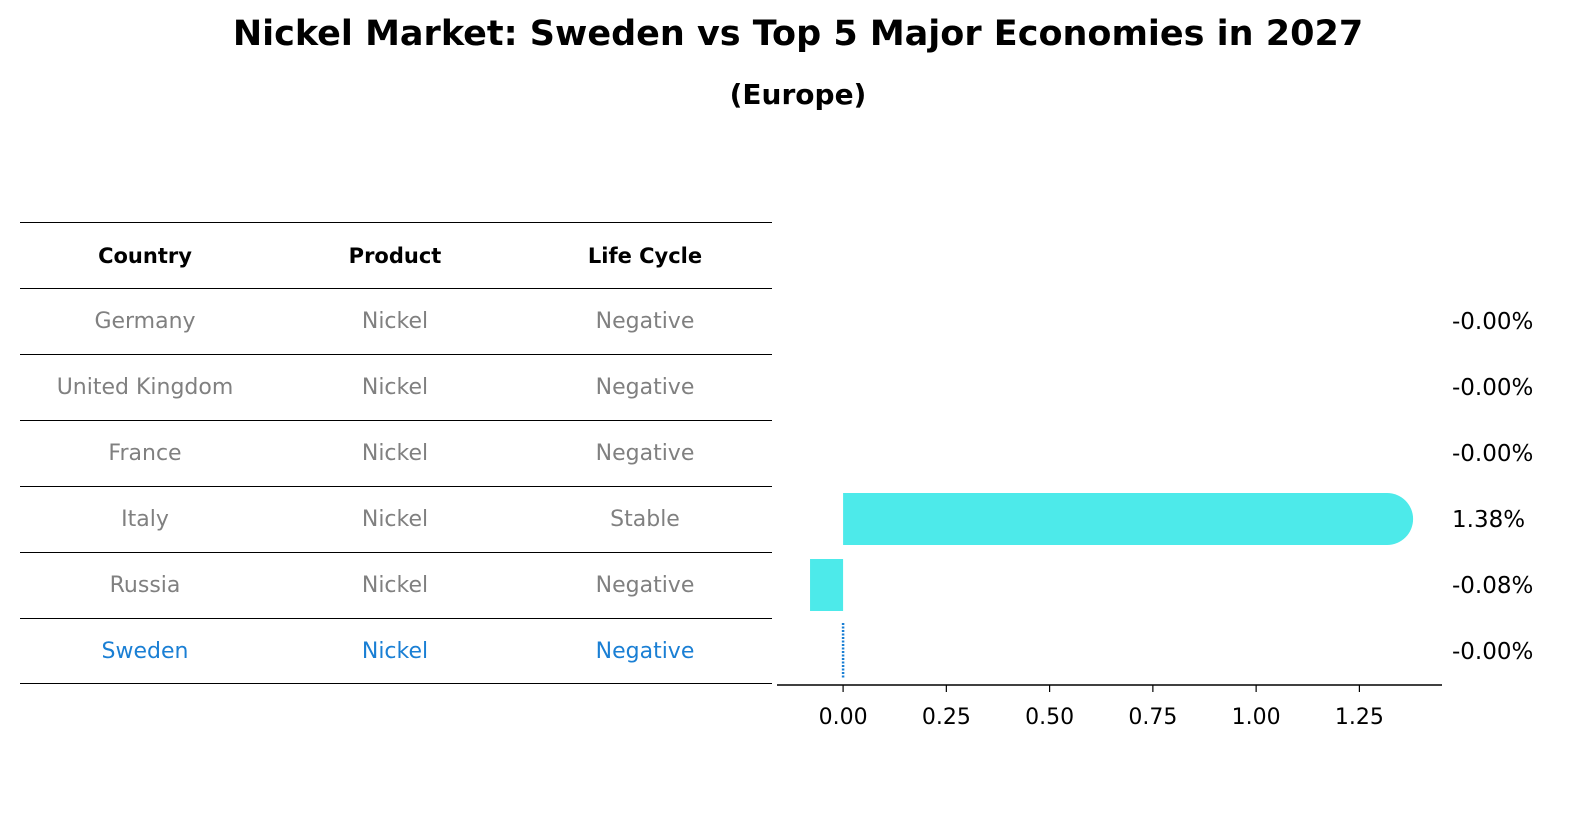 The image size is (1596, 823). What do you see at coordinates (1492, 586) in the screenshot?
I see `value-label: -0.08%` at bounding box center [1492, 586].